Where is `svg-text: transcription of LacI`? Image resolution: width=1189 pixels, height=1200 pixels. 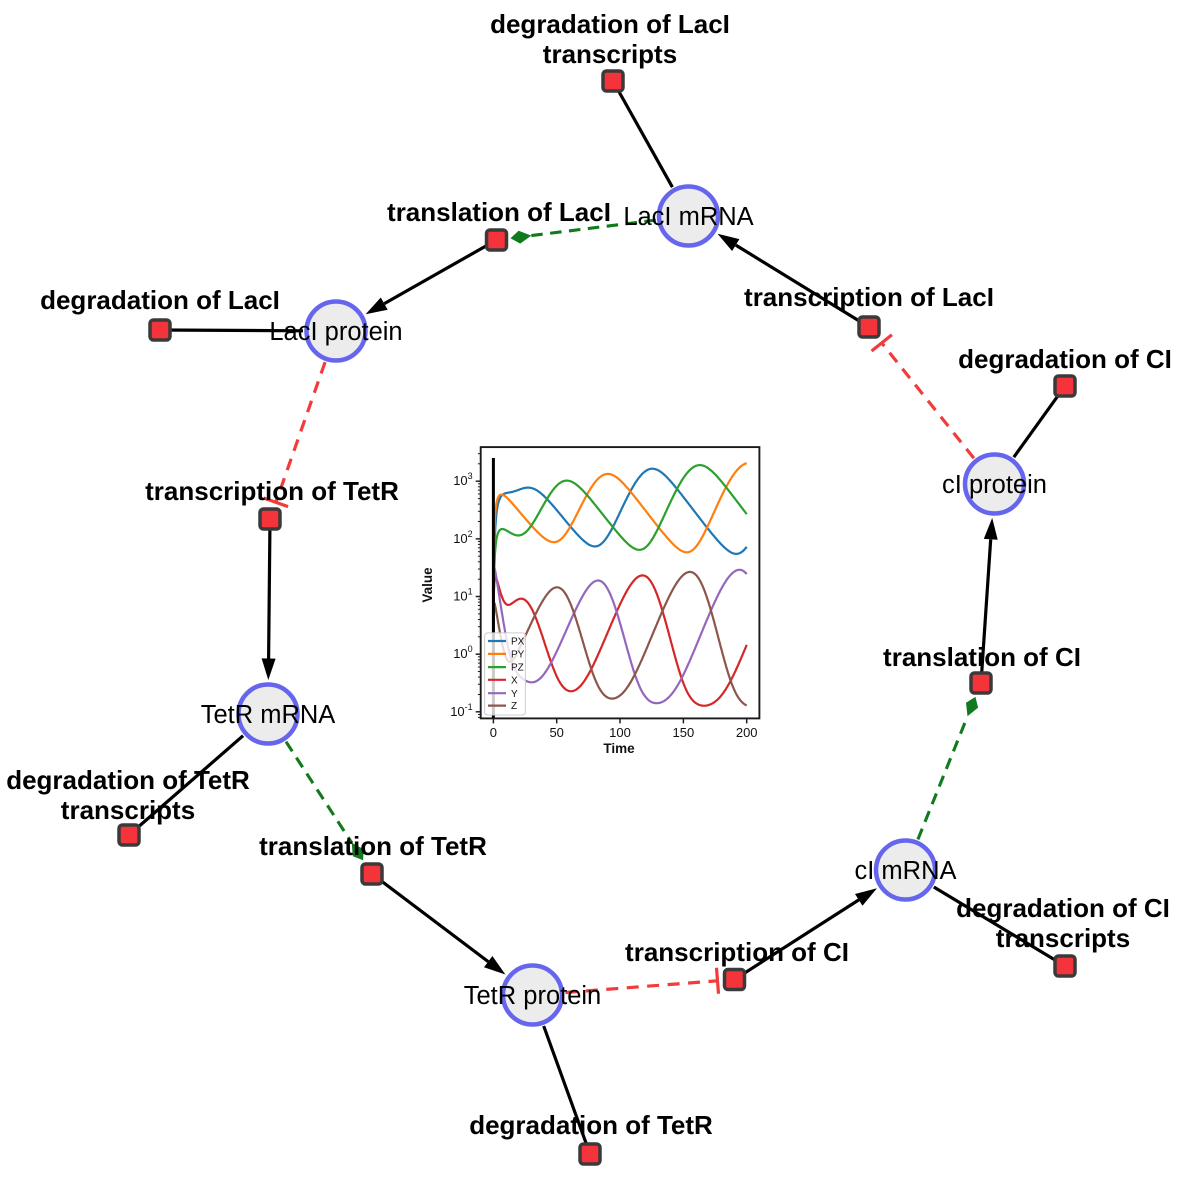 svg-text: transcription of LacI is located at coordinates (869, 297).